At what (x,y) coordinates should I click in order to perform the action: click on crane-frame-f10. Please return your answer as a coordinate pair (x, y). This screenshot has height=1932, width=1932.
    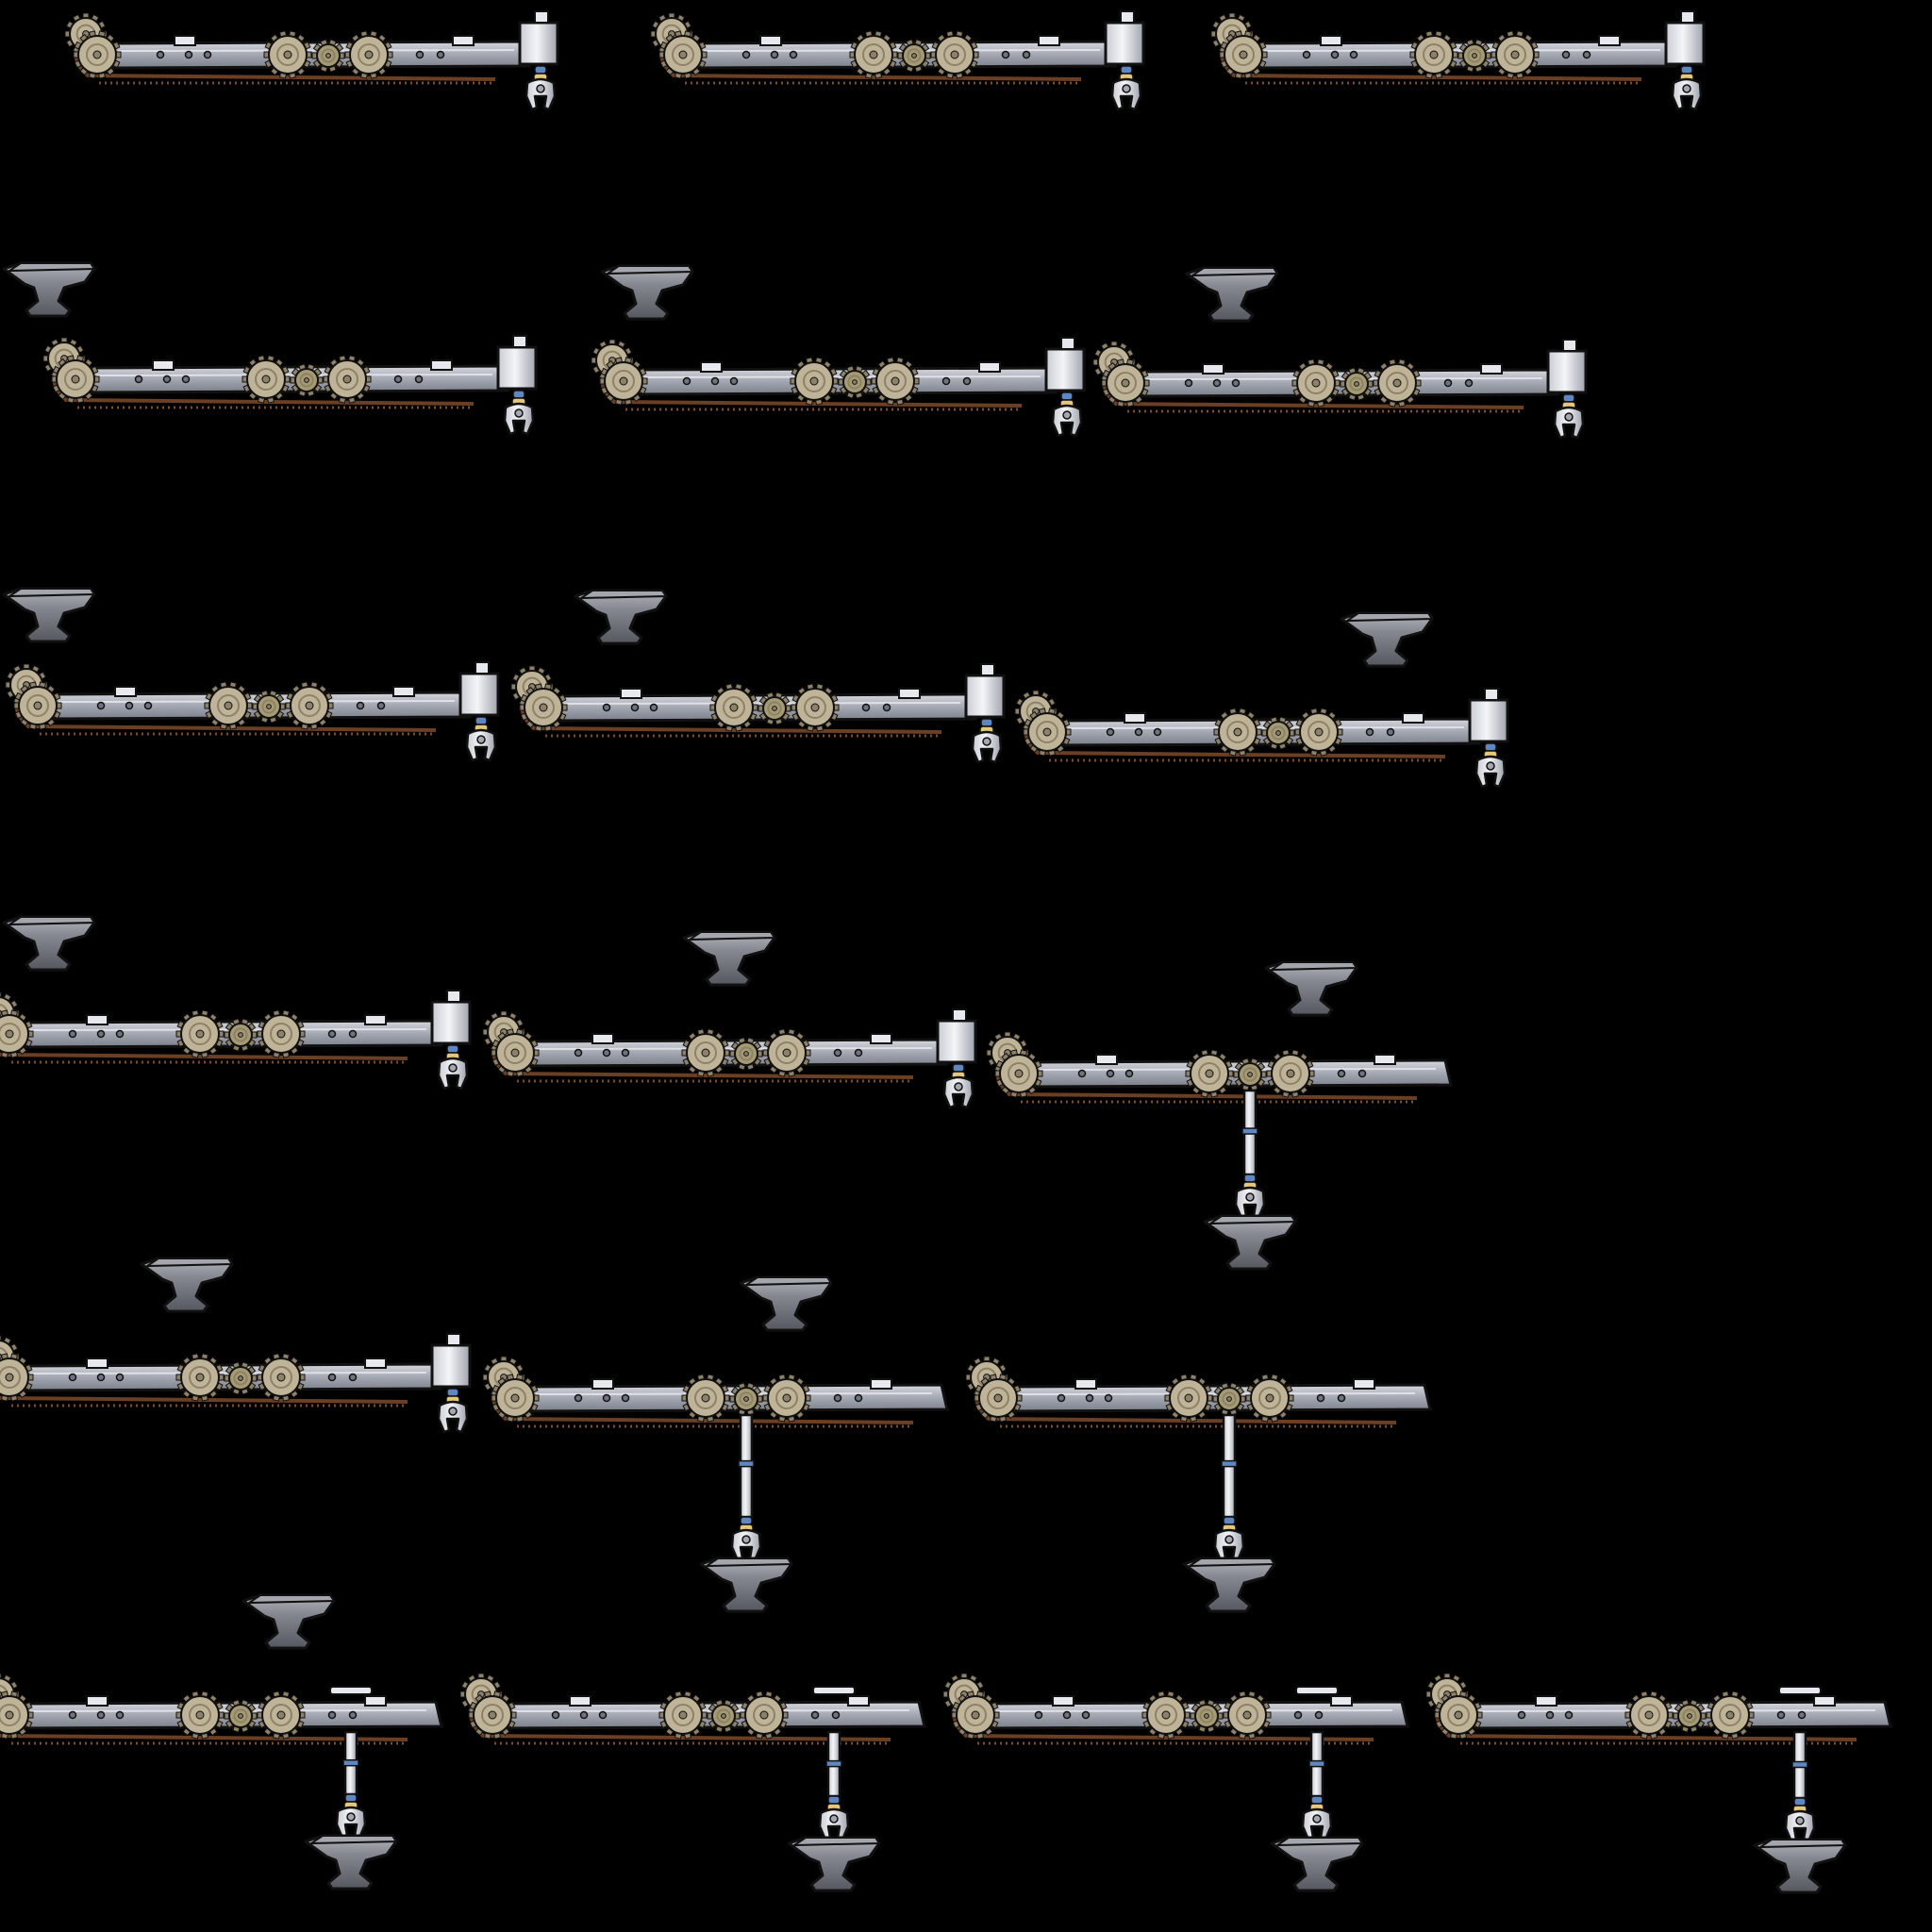
    Looking at the image, I should click on (236, 1040).